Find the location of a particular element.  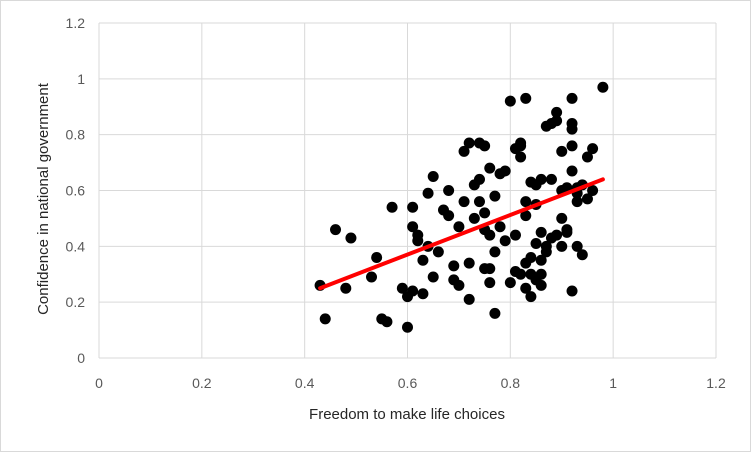

trendline is located at coordinates (461, 234).